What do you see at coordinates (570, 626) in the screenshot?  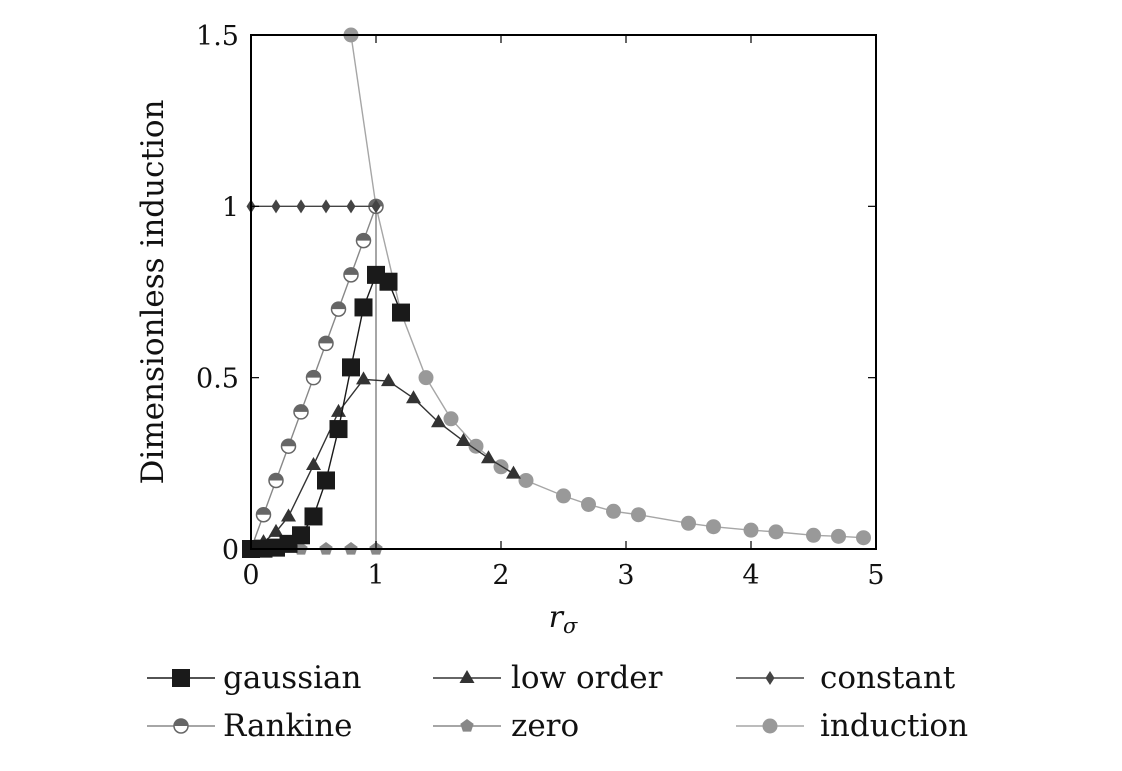 I see `x-axis-label-subscript: σ` at bounding box center [570, 626].